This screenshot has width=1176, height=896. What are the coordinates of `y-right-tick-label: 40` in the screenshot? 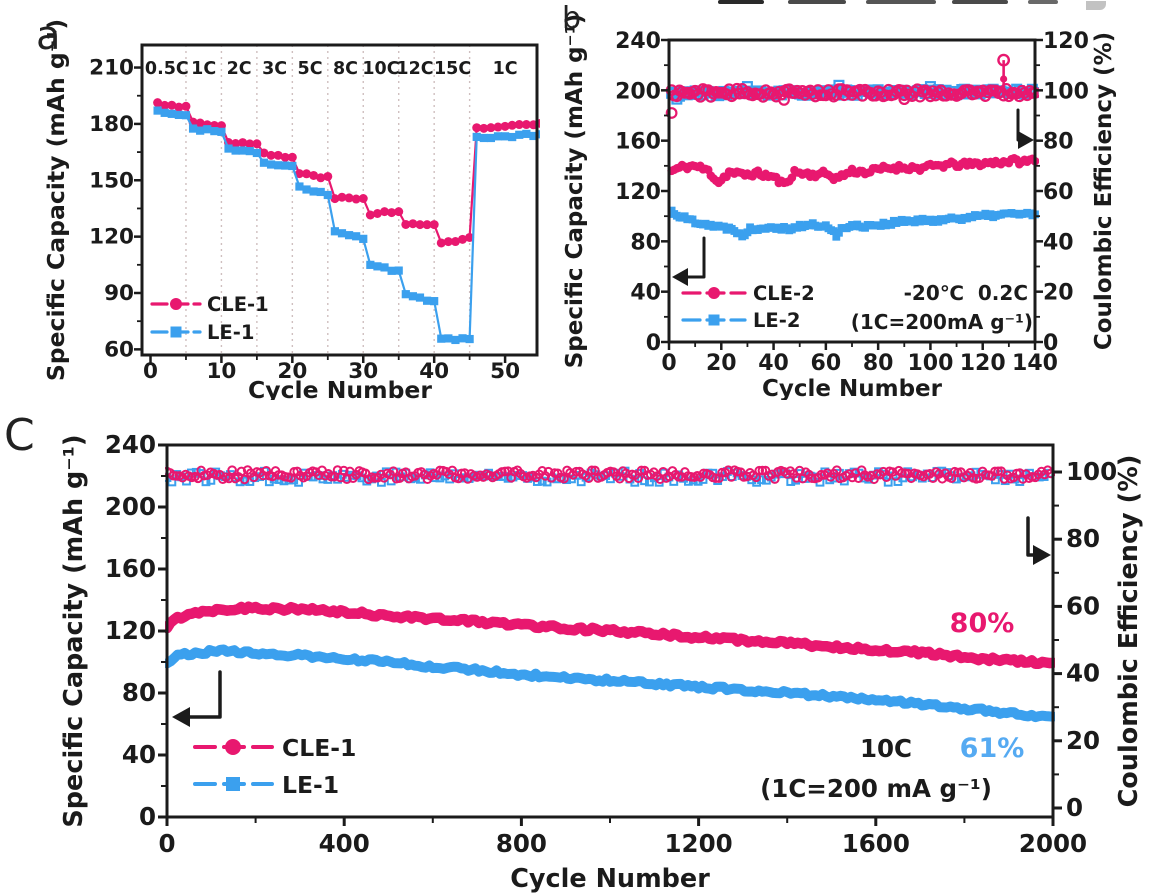 It's located at (1083, 673).